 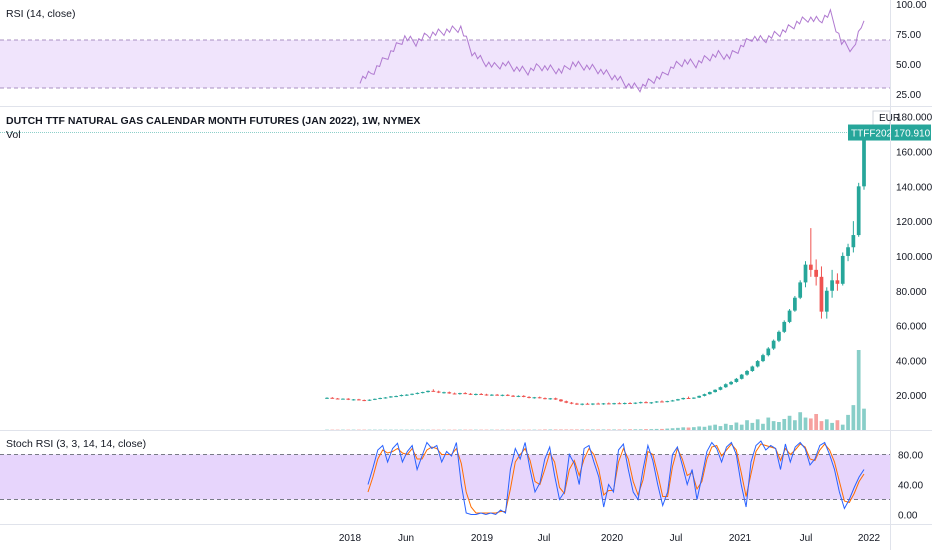 What do you see at coordinates (76, 444) in the screenshot?
I see `stoch-title: Stoch RSI (3, 3, 14, 14, close)` at bounding box center [76, 444].